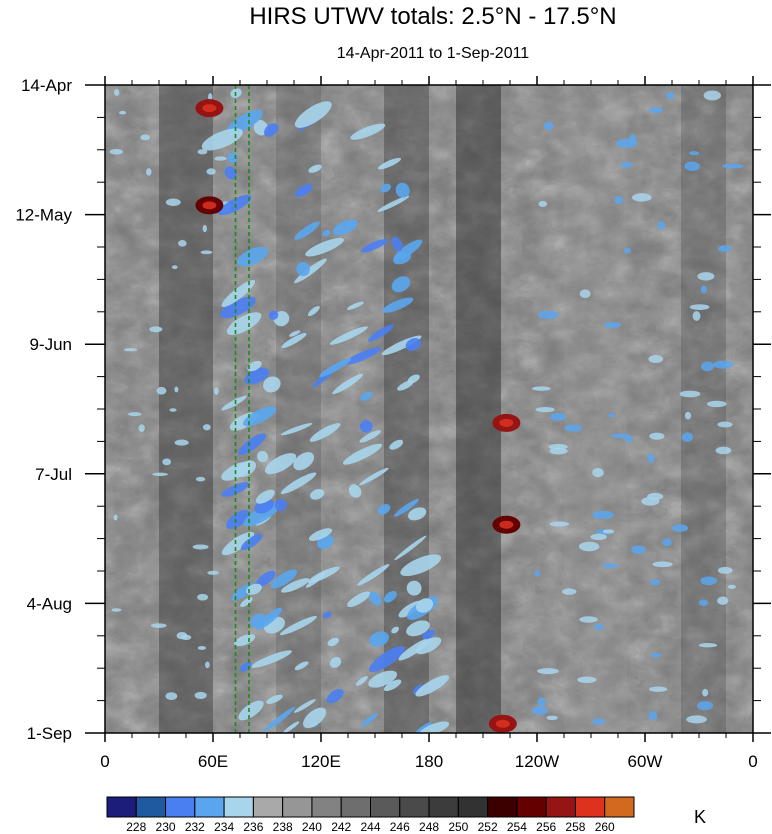  Describe the element at coordinates (50, 344) in the screenshot. I see `y-tick-label-2: 9-Jun` at that location.